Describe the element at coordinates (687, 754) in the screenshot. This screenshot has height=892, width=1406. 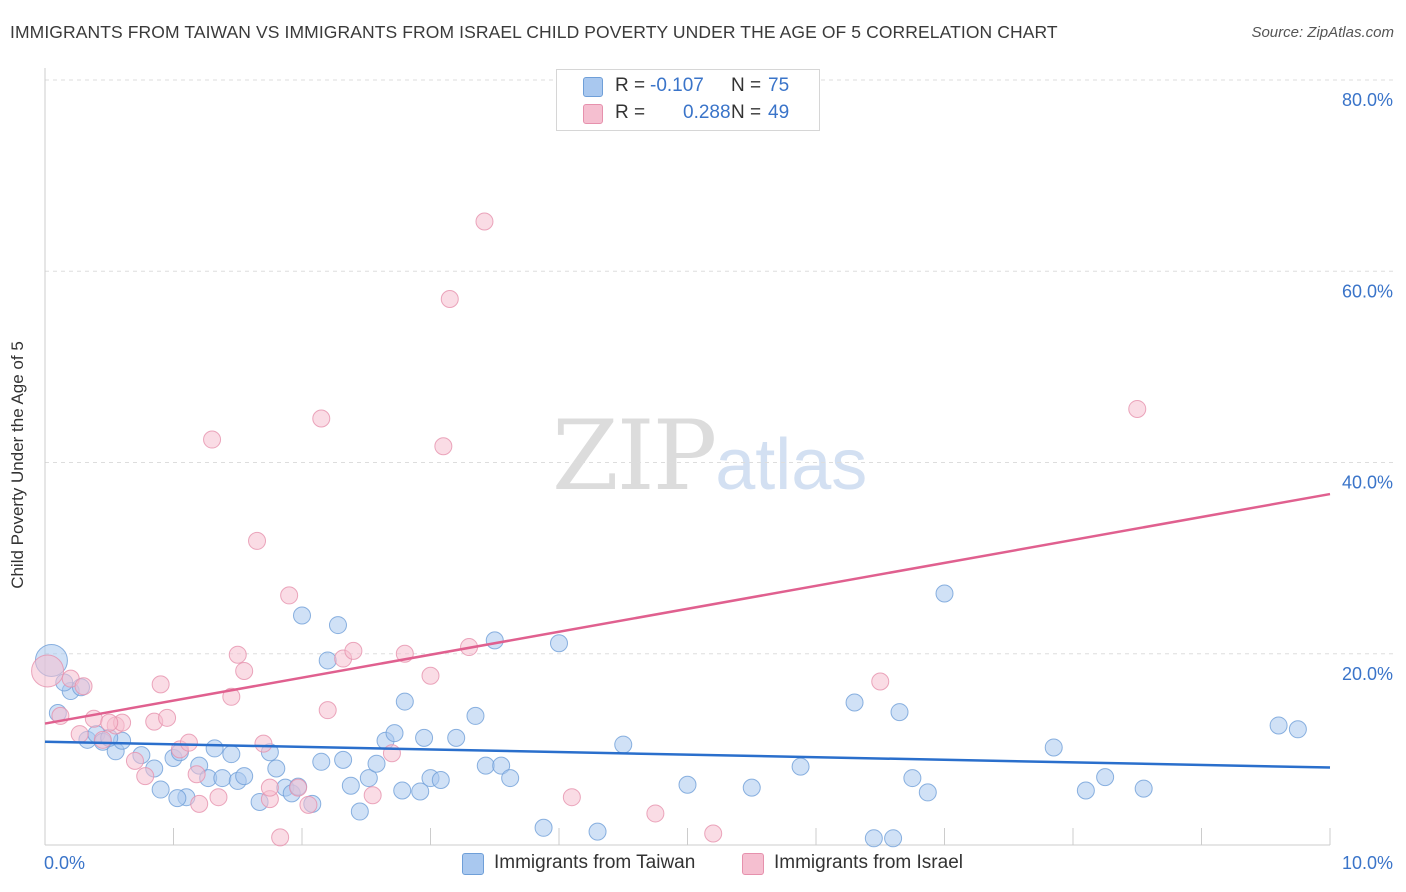
I see `taiwan-trend-line` at that location.